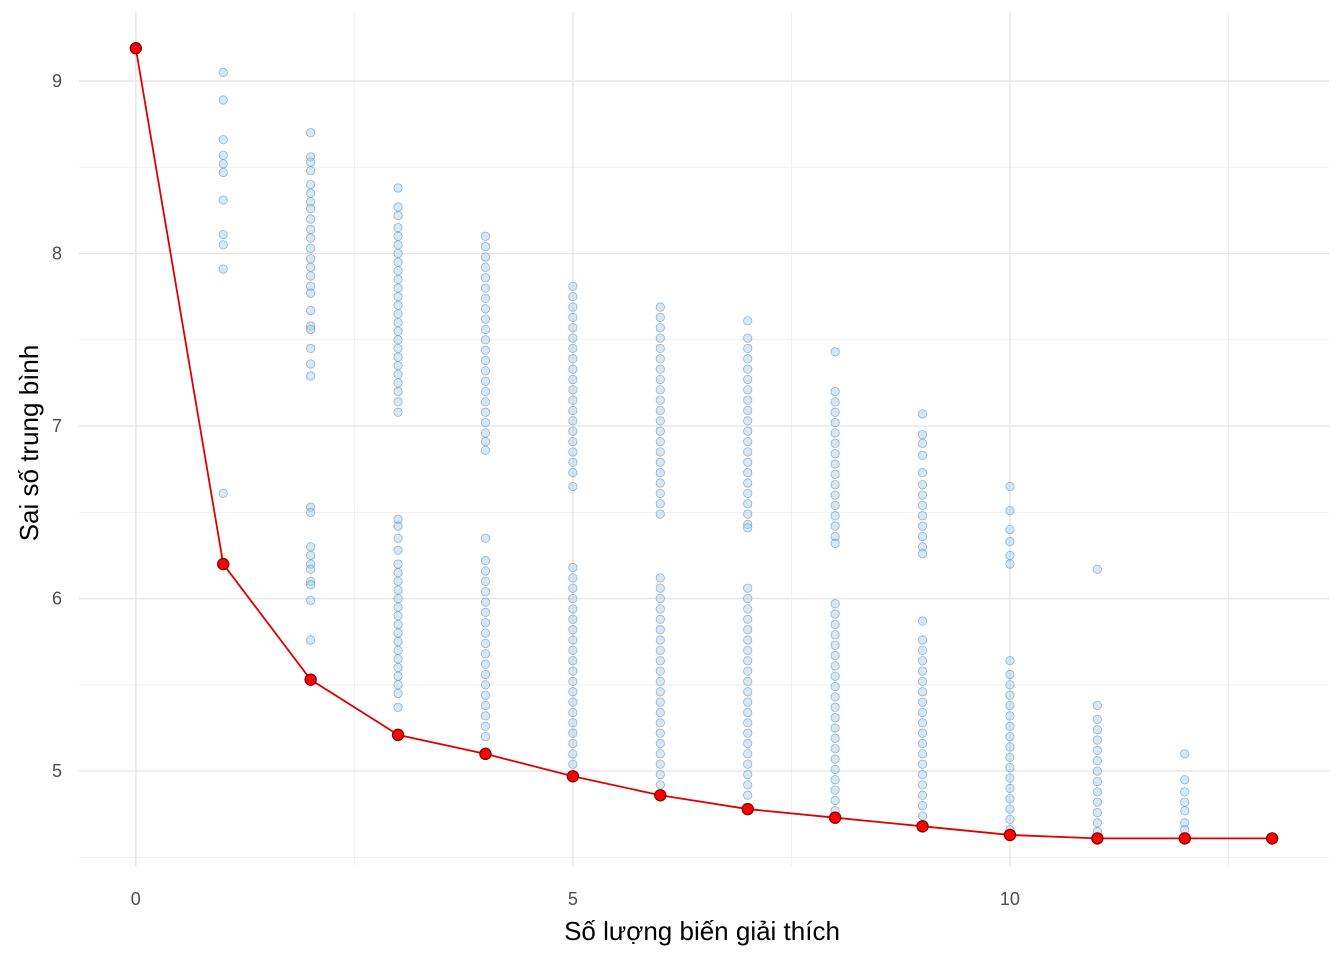 This screenshot has width=1344, height=960. What do you see at coordinates (57, 771) in the screenshot?
I see `y-tick-label: 5` at bounding box center [57, 771].